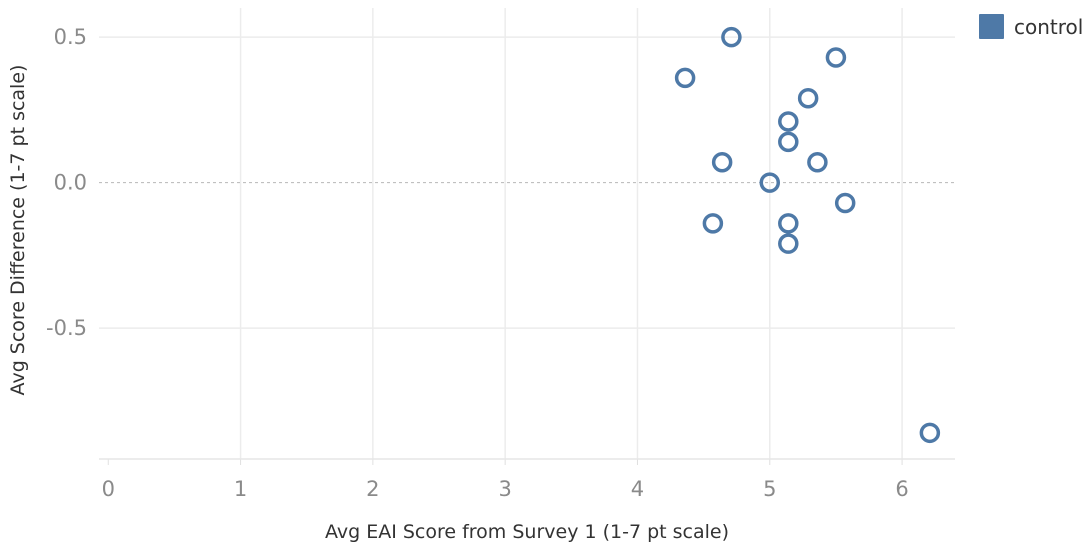  I want to click on x-tick-label: 4, so click(637, 489).